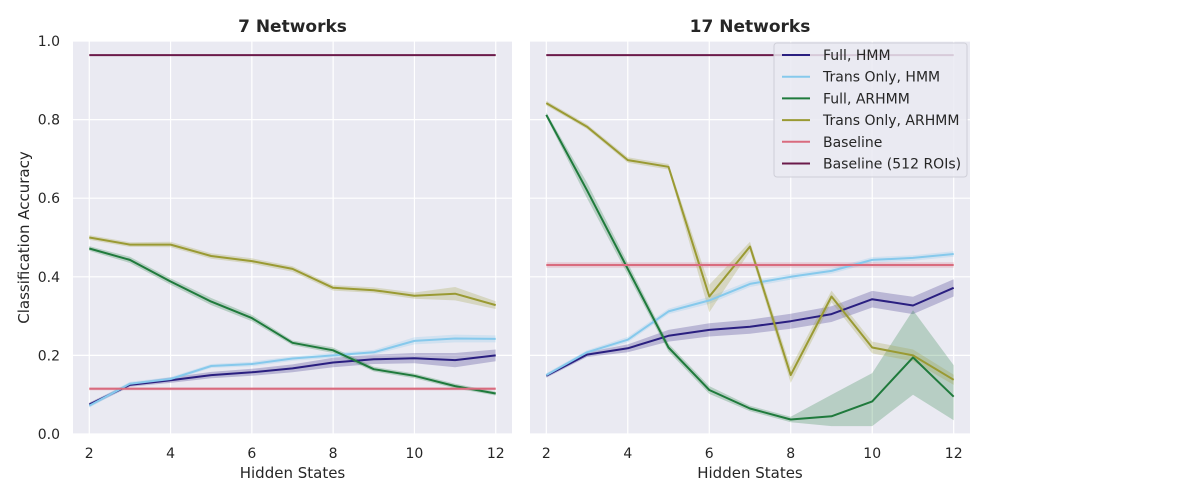 Image resolution: width=1193 pixels, height=500 pixels. I want to click on y-tick-label: 0.2, so click(49, 356).